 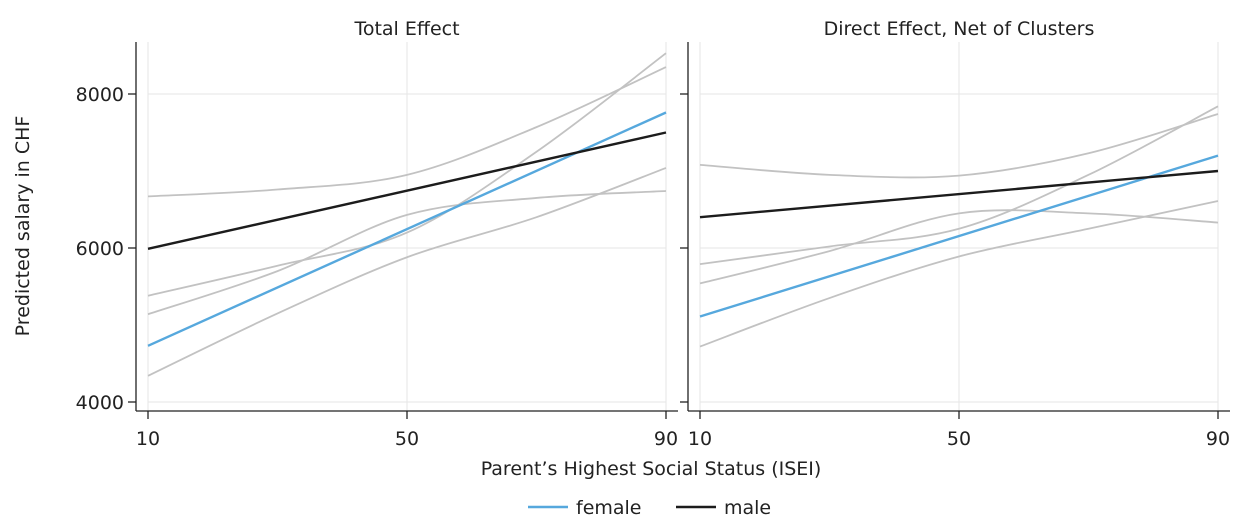 What do you see at coordinates (747, 507) in the screenshot?
I see `legend-label-male: male` at bounding box center [747, 507].